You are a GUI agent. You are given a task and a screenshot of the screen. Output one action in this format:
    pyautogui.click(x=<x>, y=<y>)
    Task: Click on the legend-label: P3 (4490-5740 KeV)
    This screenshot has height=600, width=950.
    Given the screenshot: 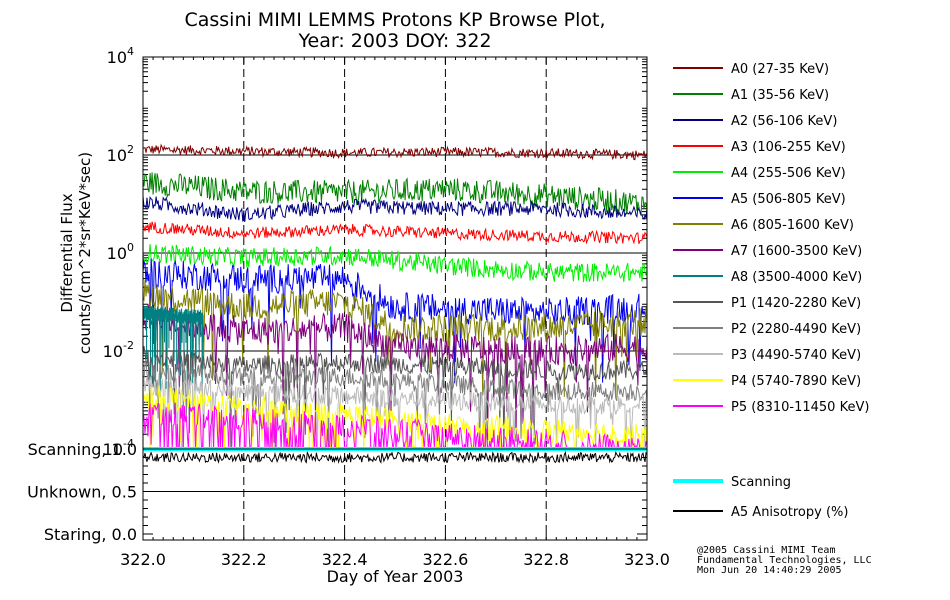 What is the action you would take?
    pyautogui.click(x=796, y=355)
    